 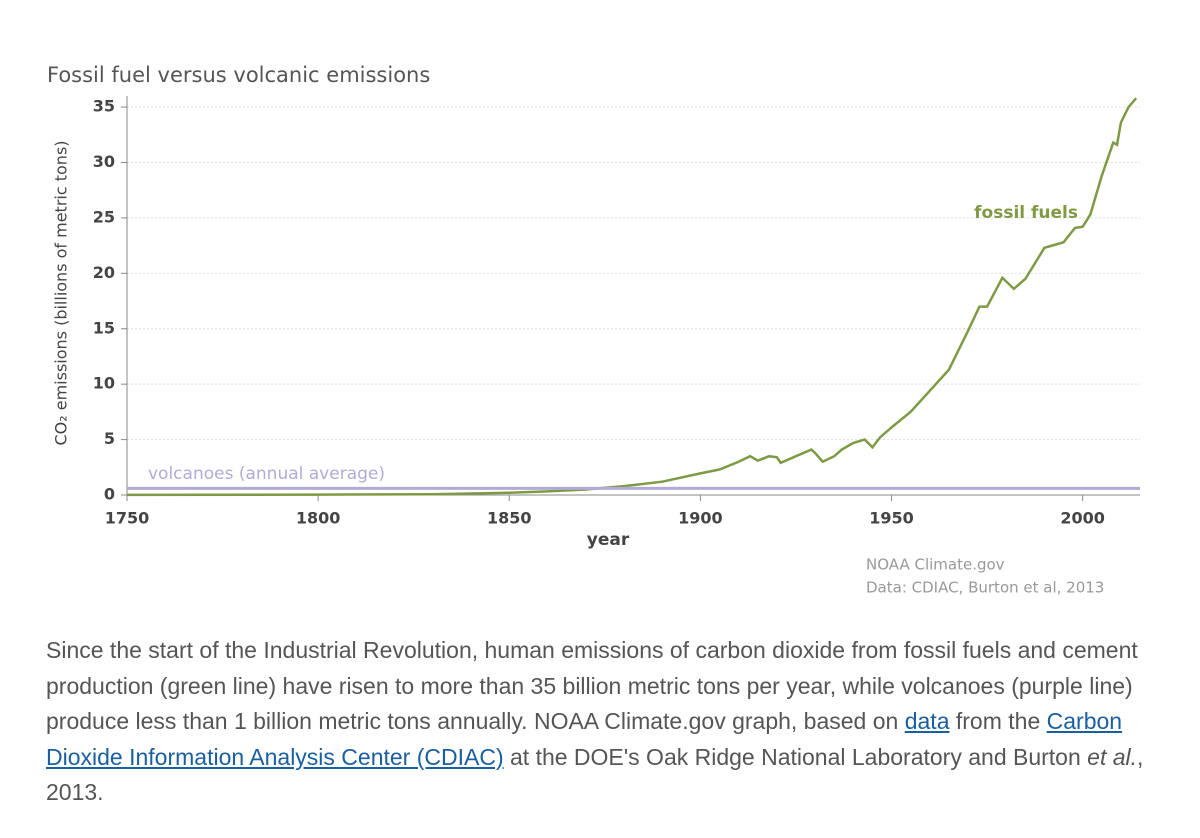 What do you see at coordinates (700, 518) in the screenshot?
I see `x-tick-label: 1900` at bounding box center [700, 518].